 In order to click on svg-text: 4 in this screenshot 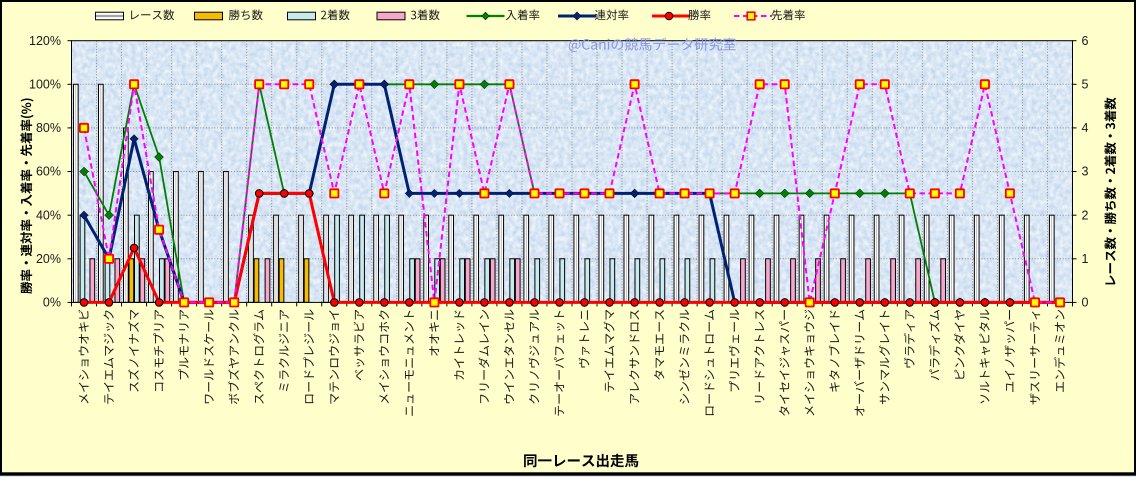, I will do `click(1085, 128)`.